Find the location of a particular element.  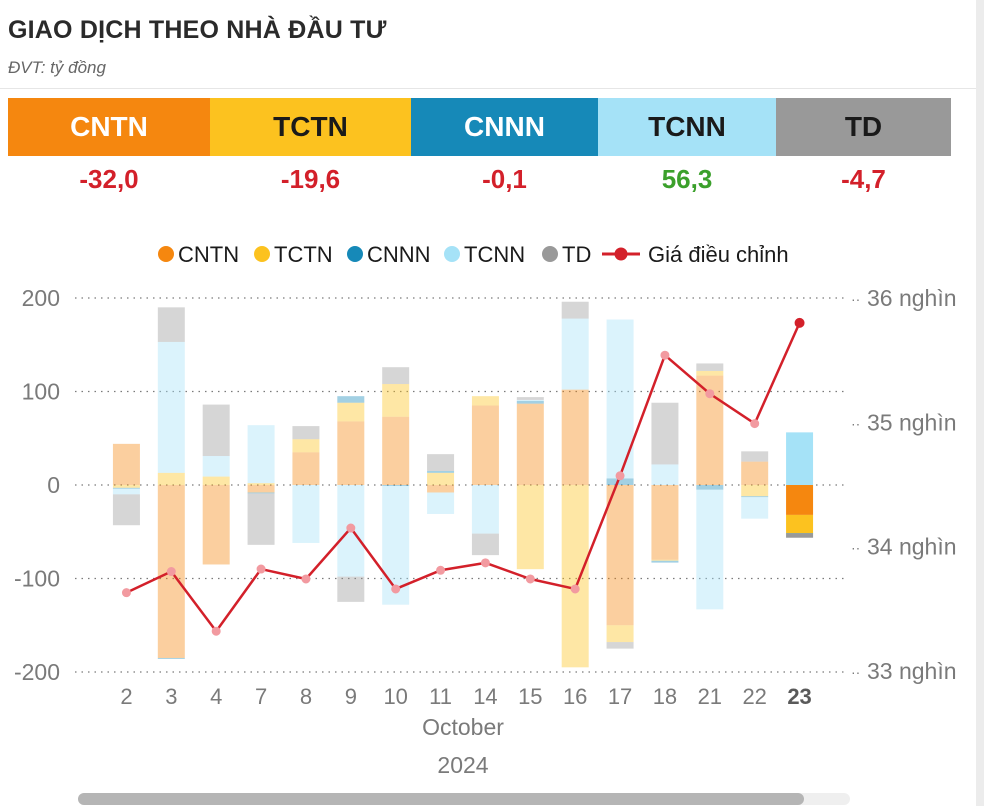

x-tick-18: 18 is located at coordinates (665, 696).